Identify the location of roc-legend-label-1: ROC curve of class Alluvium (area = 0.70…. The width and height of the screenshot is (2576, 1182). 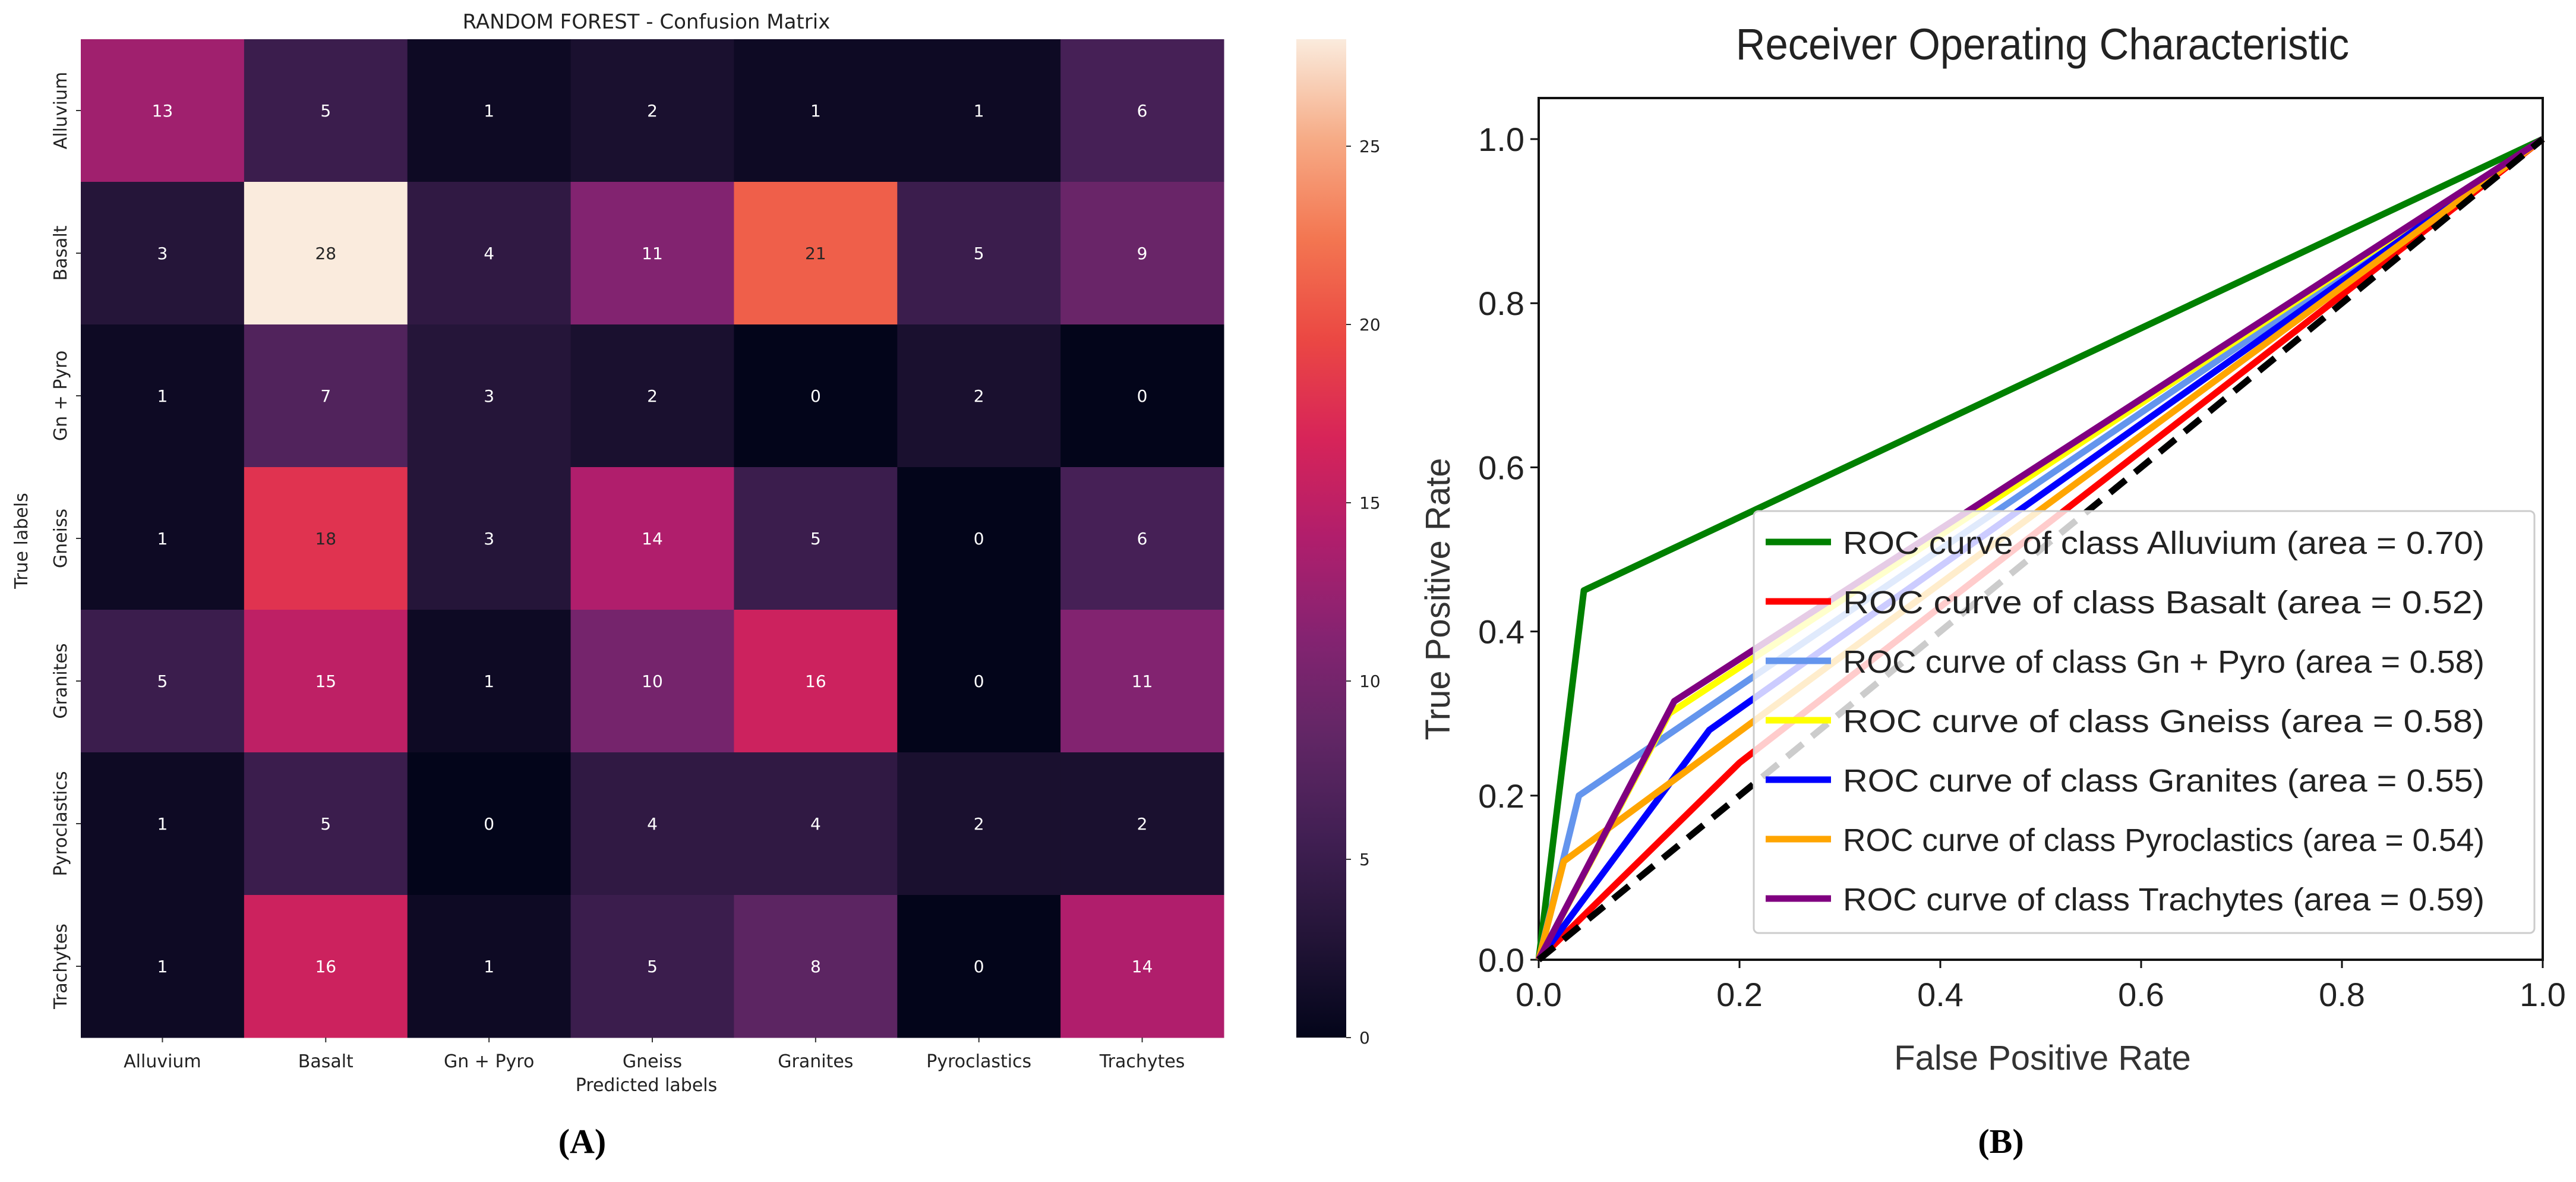
(2164, 543).